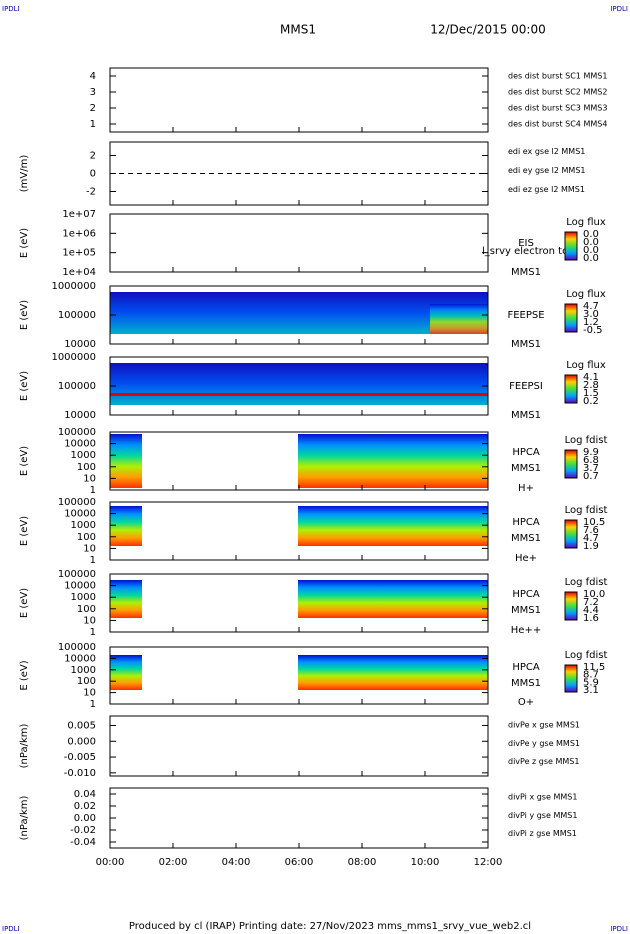 The width and height of the screenshot is (630, 934). I want to click on y-tick-label: -0.02, so click(83, 830).